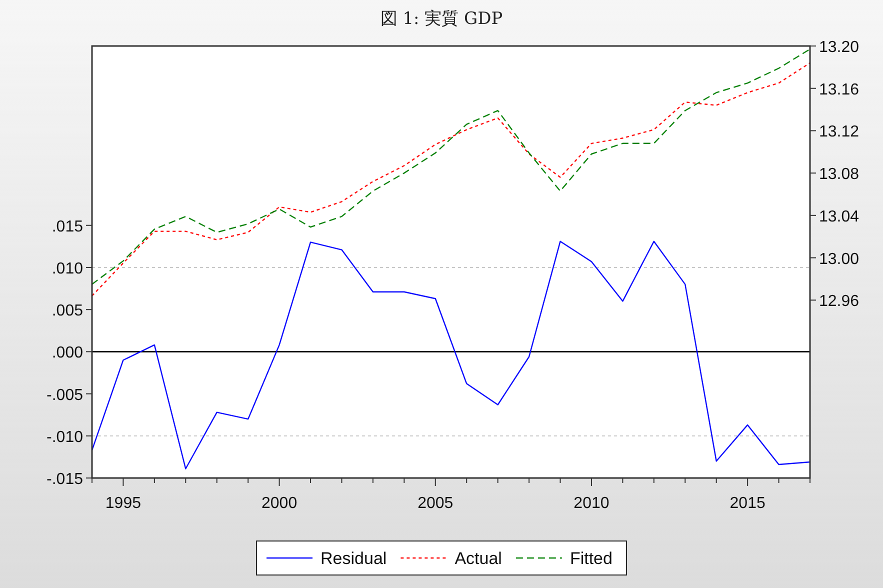 This screenshot has height=588, width=883. What do you see at coordinates (68, 311) in the screenshot?
I see `y-tick-label: .005` at bounding box center [68, 311].